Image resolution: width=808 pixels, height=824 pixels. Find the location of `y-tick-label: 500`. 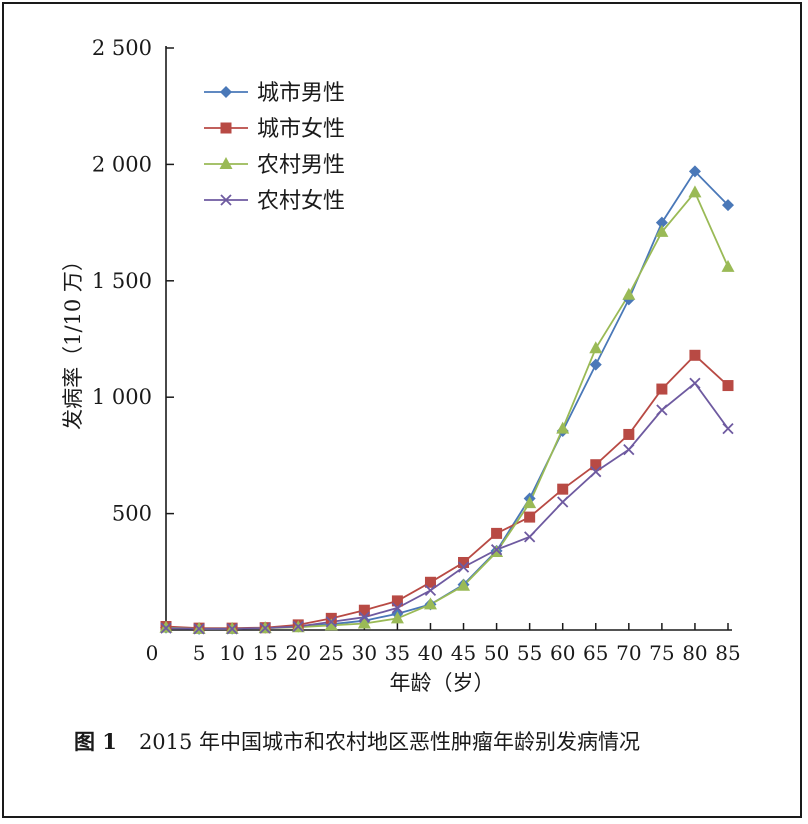

y-tick-label: 500 is located at coordinates (132, 514).